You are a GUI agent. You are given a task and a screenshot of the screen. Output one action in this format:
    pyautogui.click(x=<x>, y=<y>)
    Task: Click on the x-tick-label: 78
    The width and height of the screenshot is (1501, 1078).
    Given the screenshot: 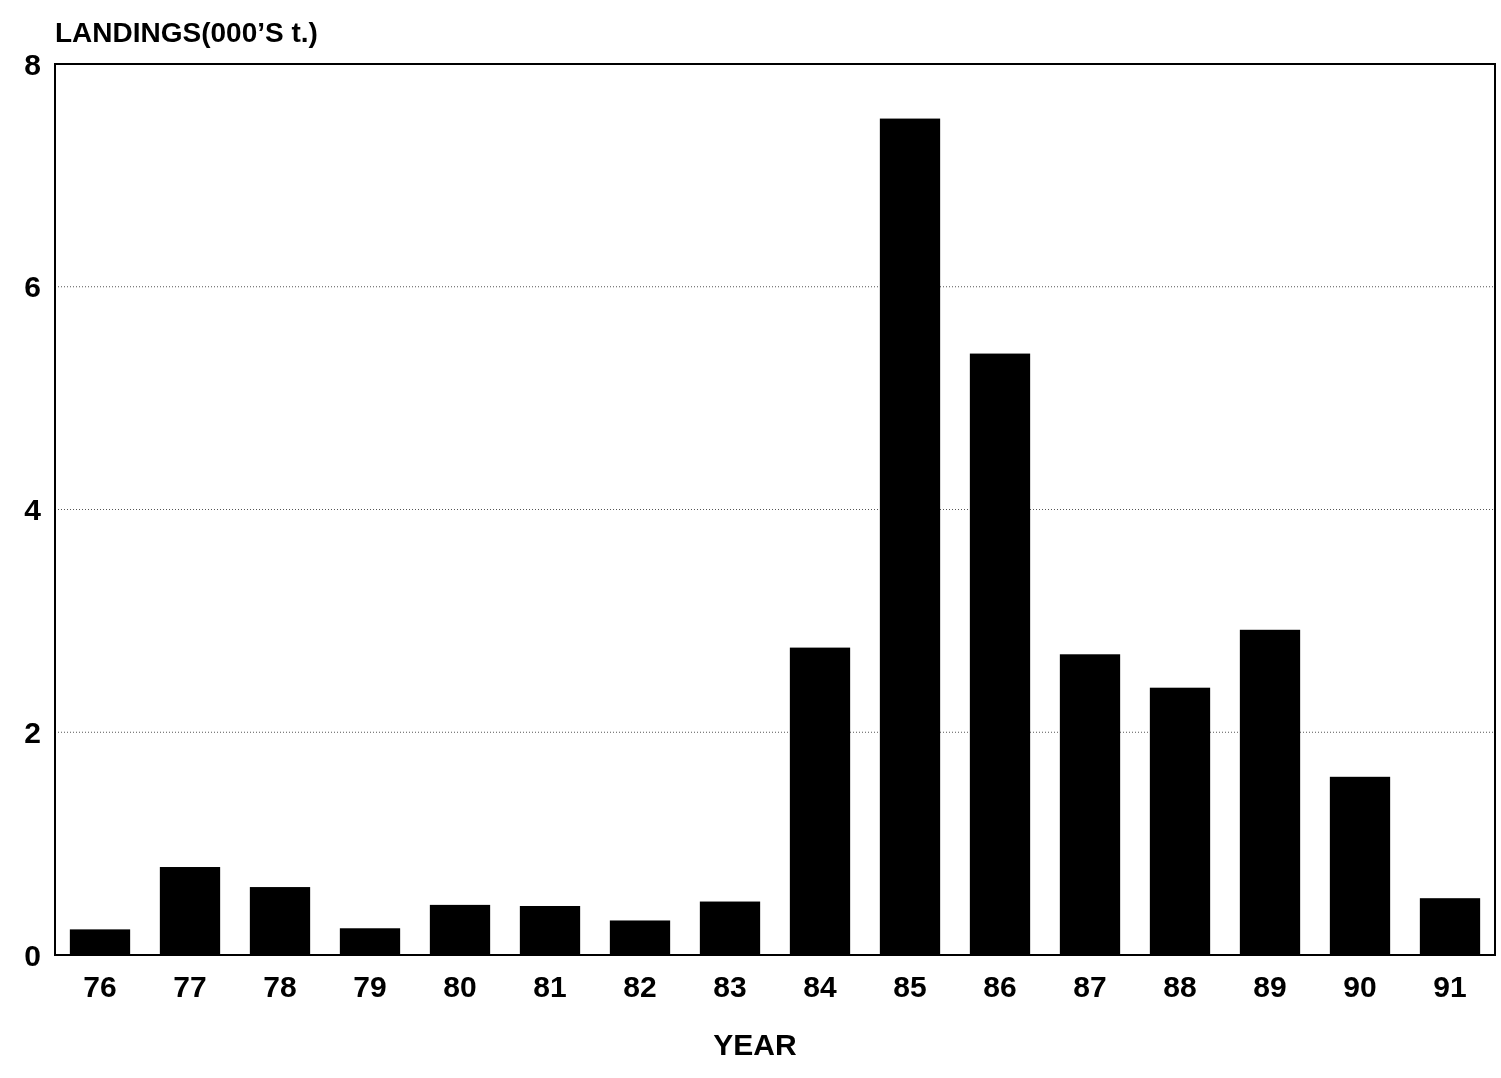 What is the action you would take?
    pyautogui.click(x=280, y=986)
    